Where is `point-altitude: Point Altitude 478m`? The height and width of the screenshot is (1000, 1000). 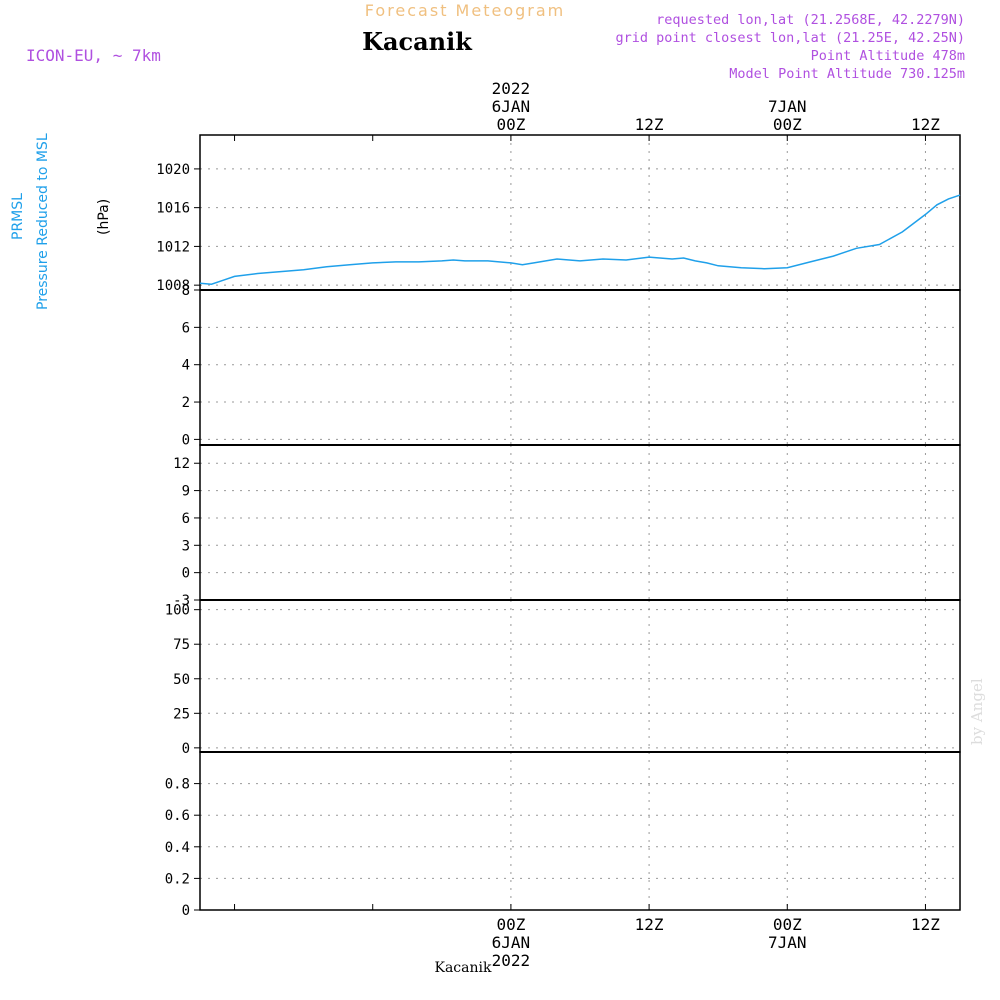
point-altitude: Point Altitude 478m is located at coordinates (888, 56).